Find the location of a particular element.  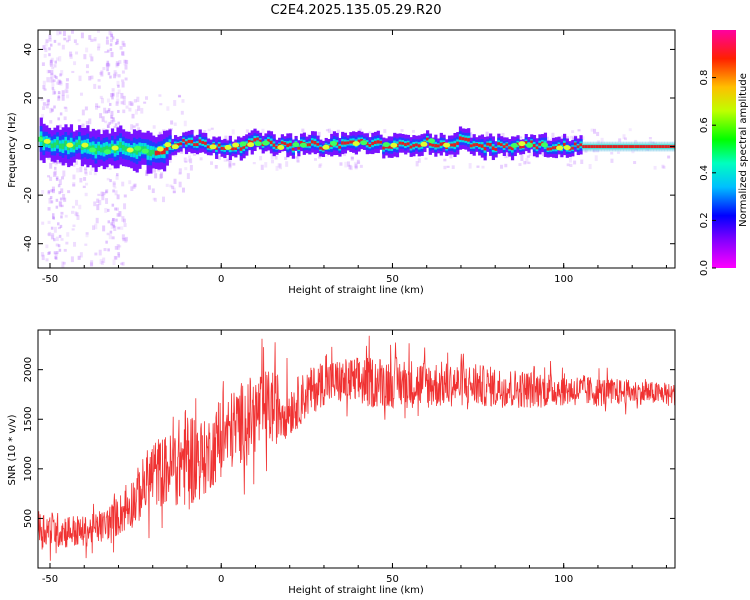

spectrogram-y-axis-label: Frequency (Hz) is located at coordinates (12, 150).